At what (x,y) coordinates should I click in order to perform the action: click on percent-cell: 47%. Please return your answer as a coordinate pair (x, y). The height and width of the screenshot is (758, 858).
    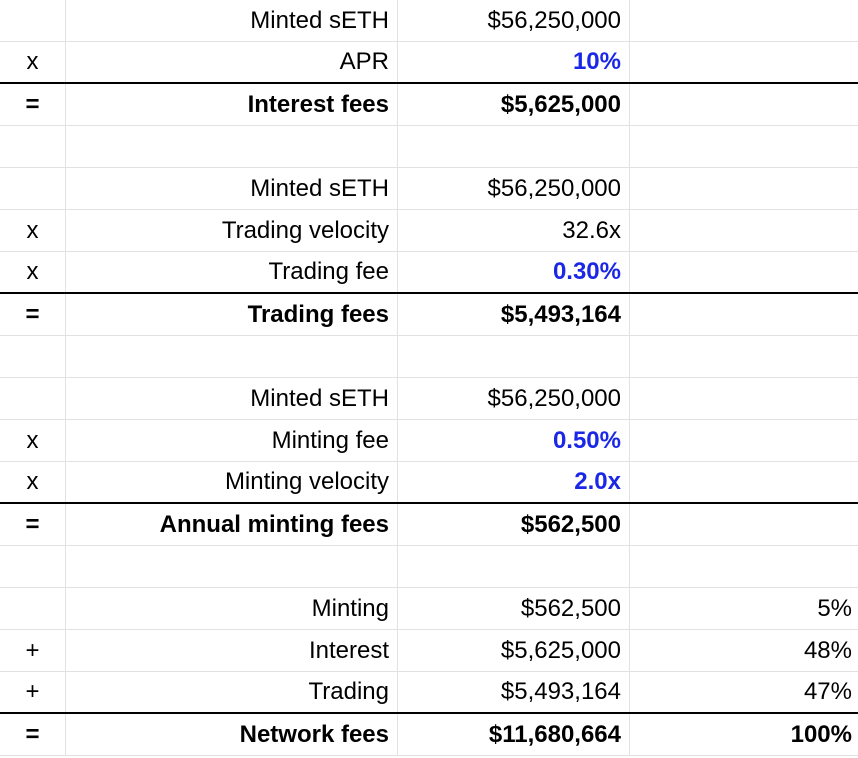
    Looking at the image, I should click on (827, 691).